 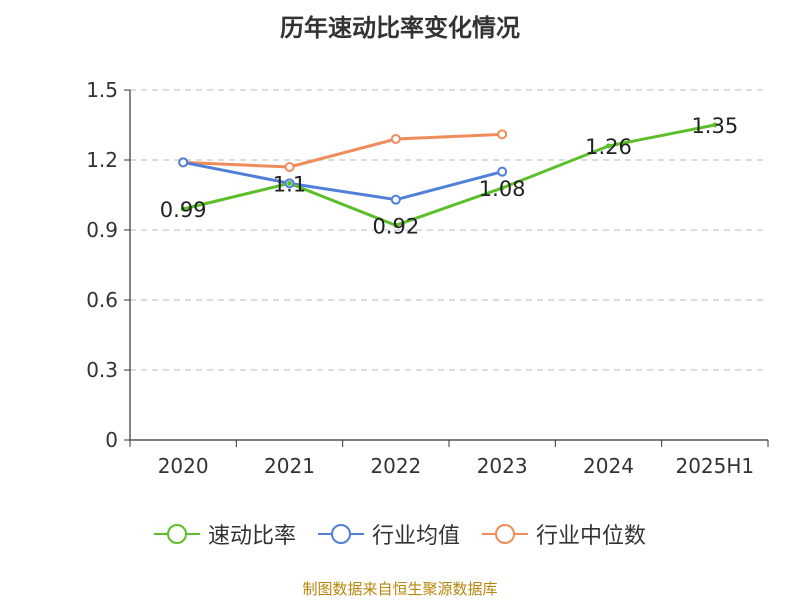 What do you see at coordinates (505, 534) in the screenshot?
I see `legend-swatch-industry-median` at bounding box center [505, 534].